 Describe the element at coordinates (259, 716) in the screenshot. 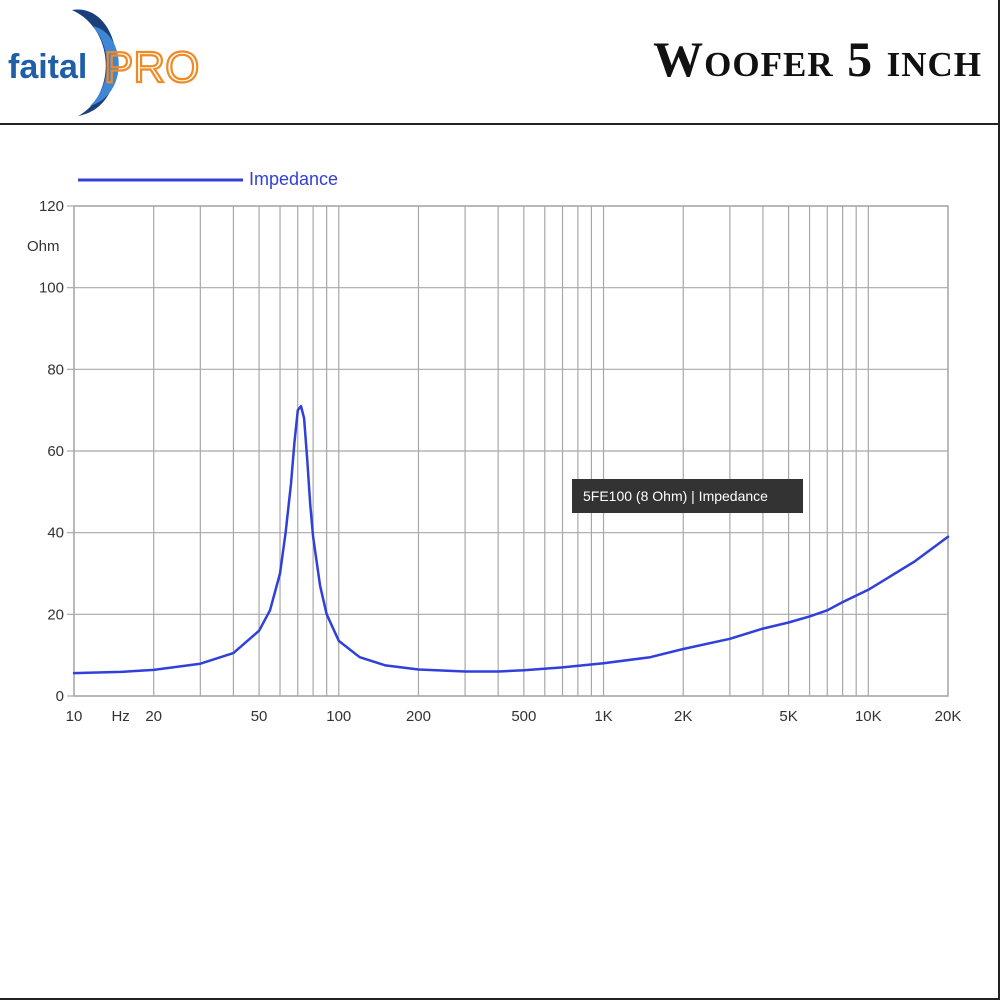

I see `x-tick-label: 50` at that location.